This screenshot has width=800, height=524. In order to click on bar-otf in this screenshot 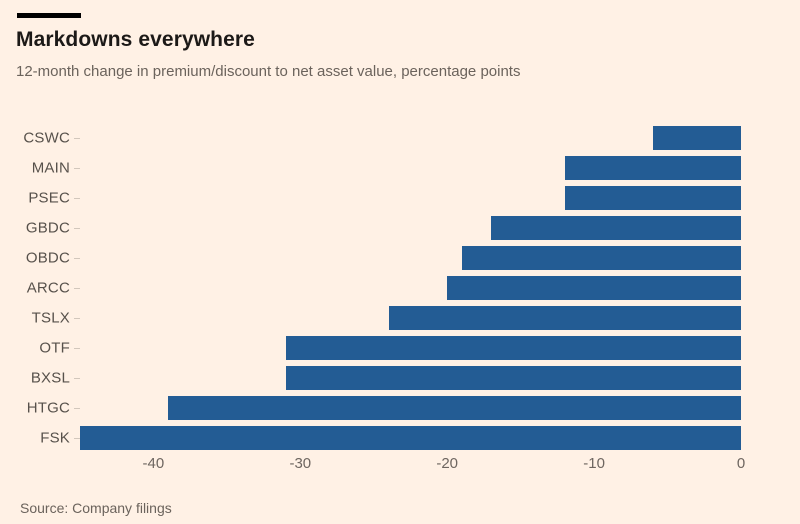, I will do `click(513, 348)`.